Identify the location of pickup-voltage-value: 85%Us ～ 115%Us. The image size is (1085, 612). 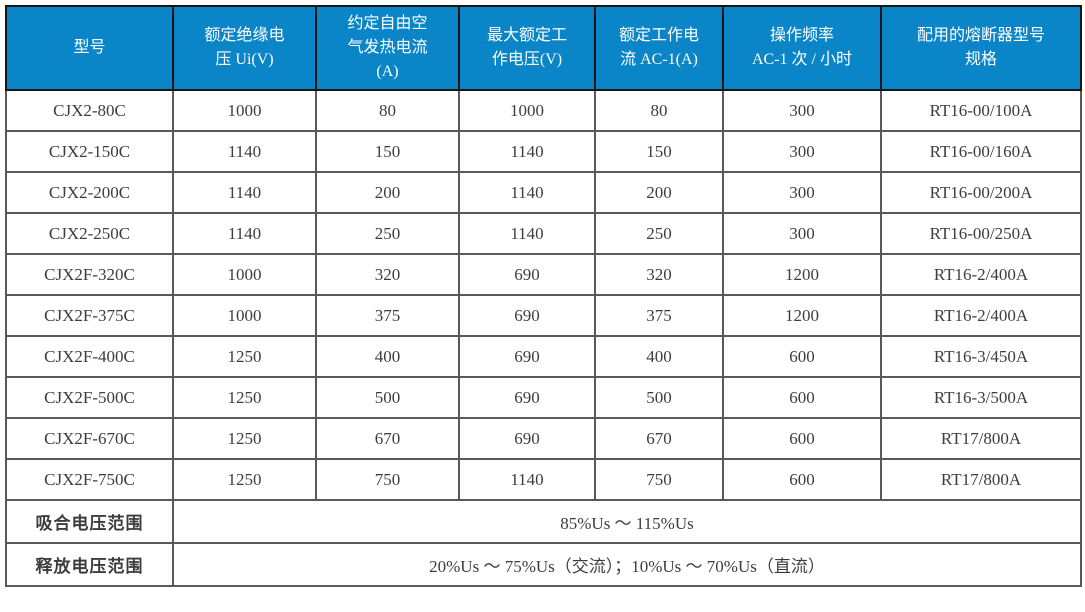
(627, 521).